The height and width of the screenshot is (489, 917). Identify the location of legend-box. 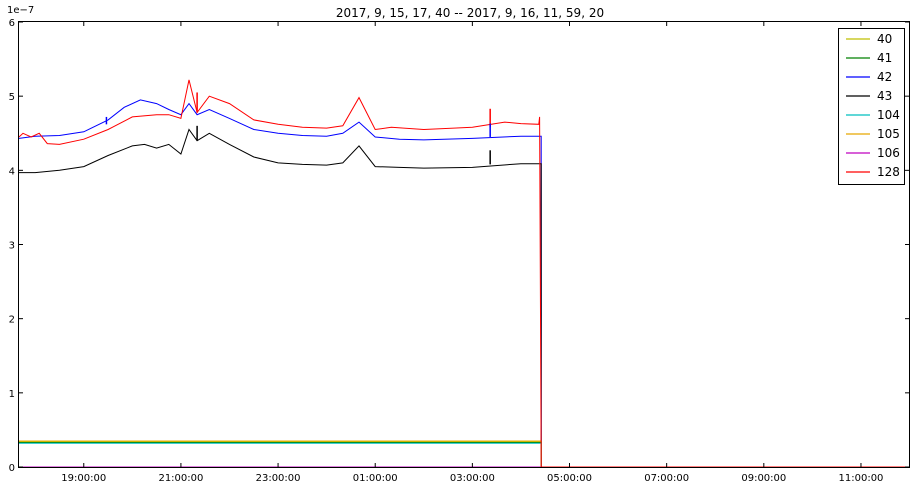
(871, 106).